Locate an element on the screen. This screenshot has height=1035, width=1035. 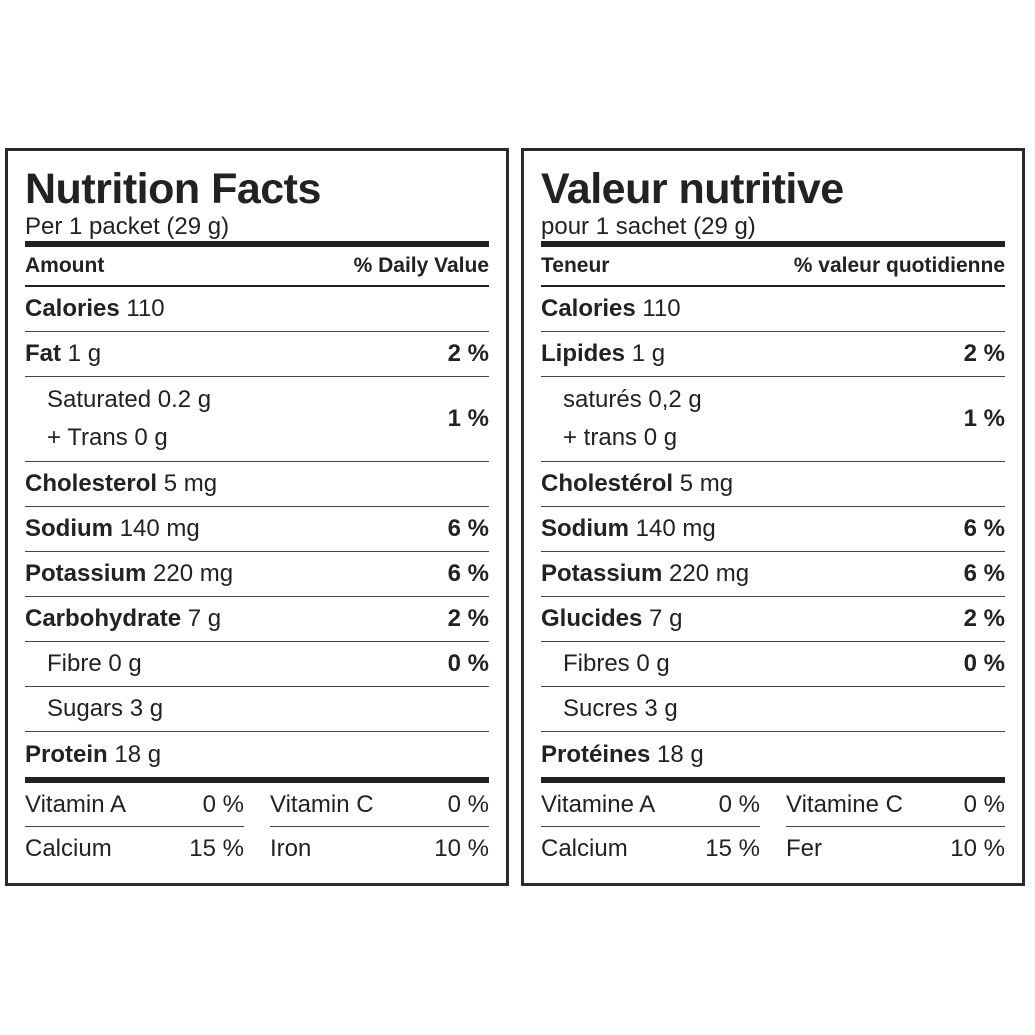
vitamin-name: Vitamine C is located at coordinates (844, 804).